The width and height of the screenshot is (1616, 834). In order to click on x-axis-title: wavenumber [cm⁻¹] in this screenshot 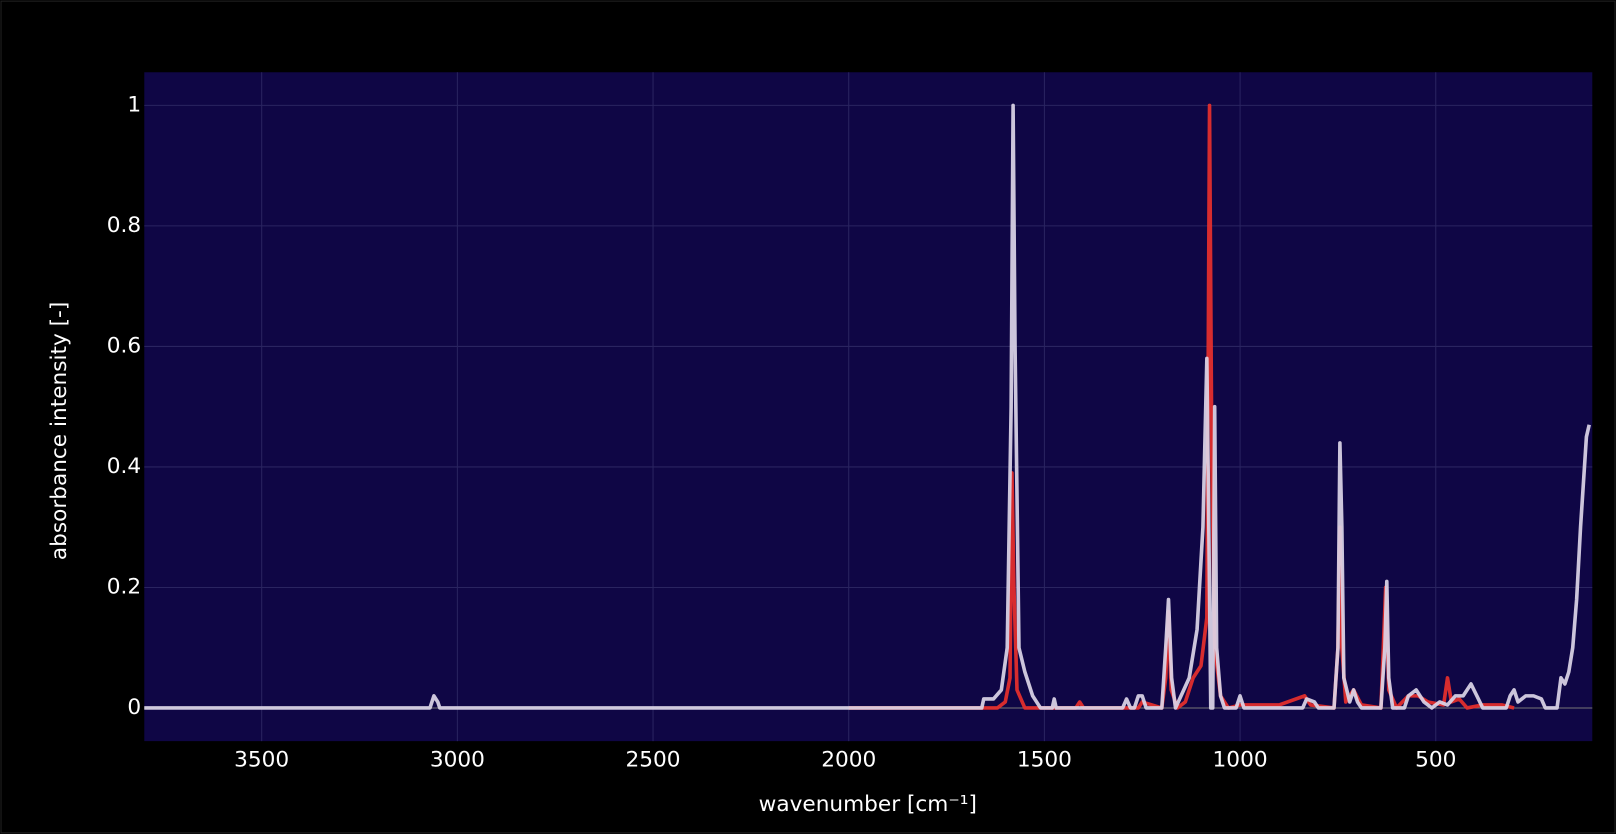, I will do `click(868, 804)`.